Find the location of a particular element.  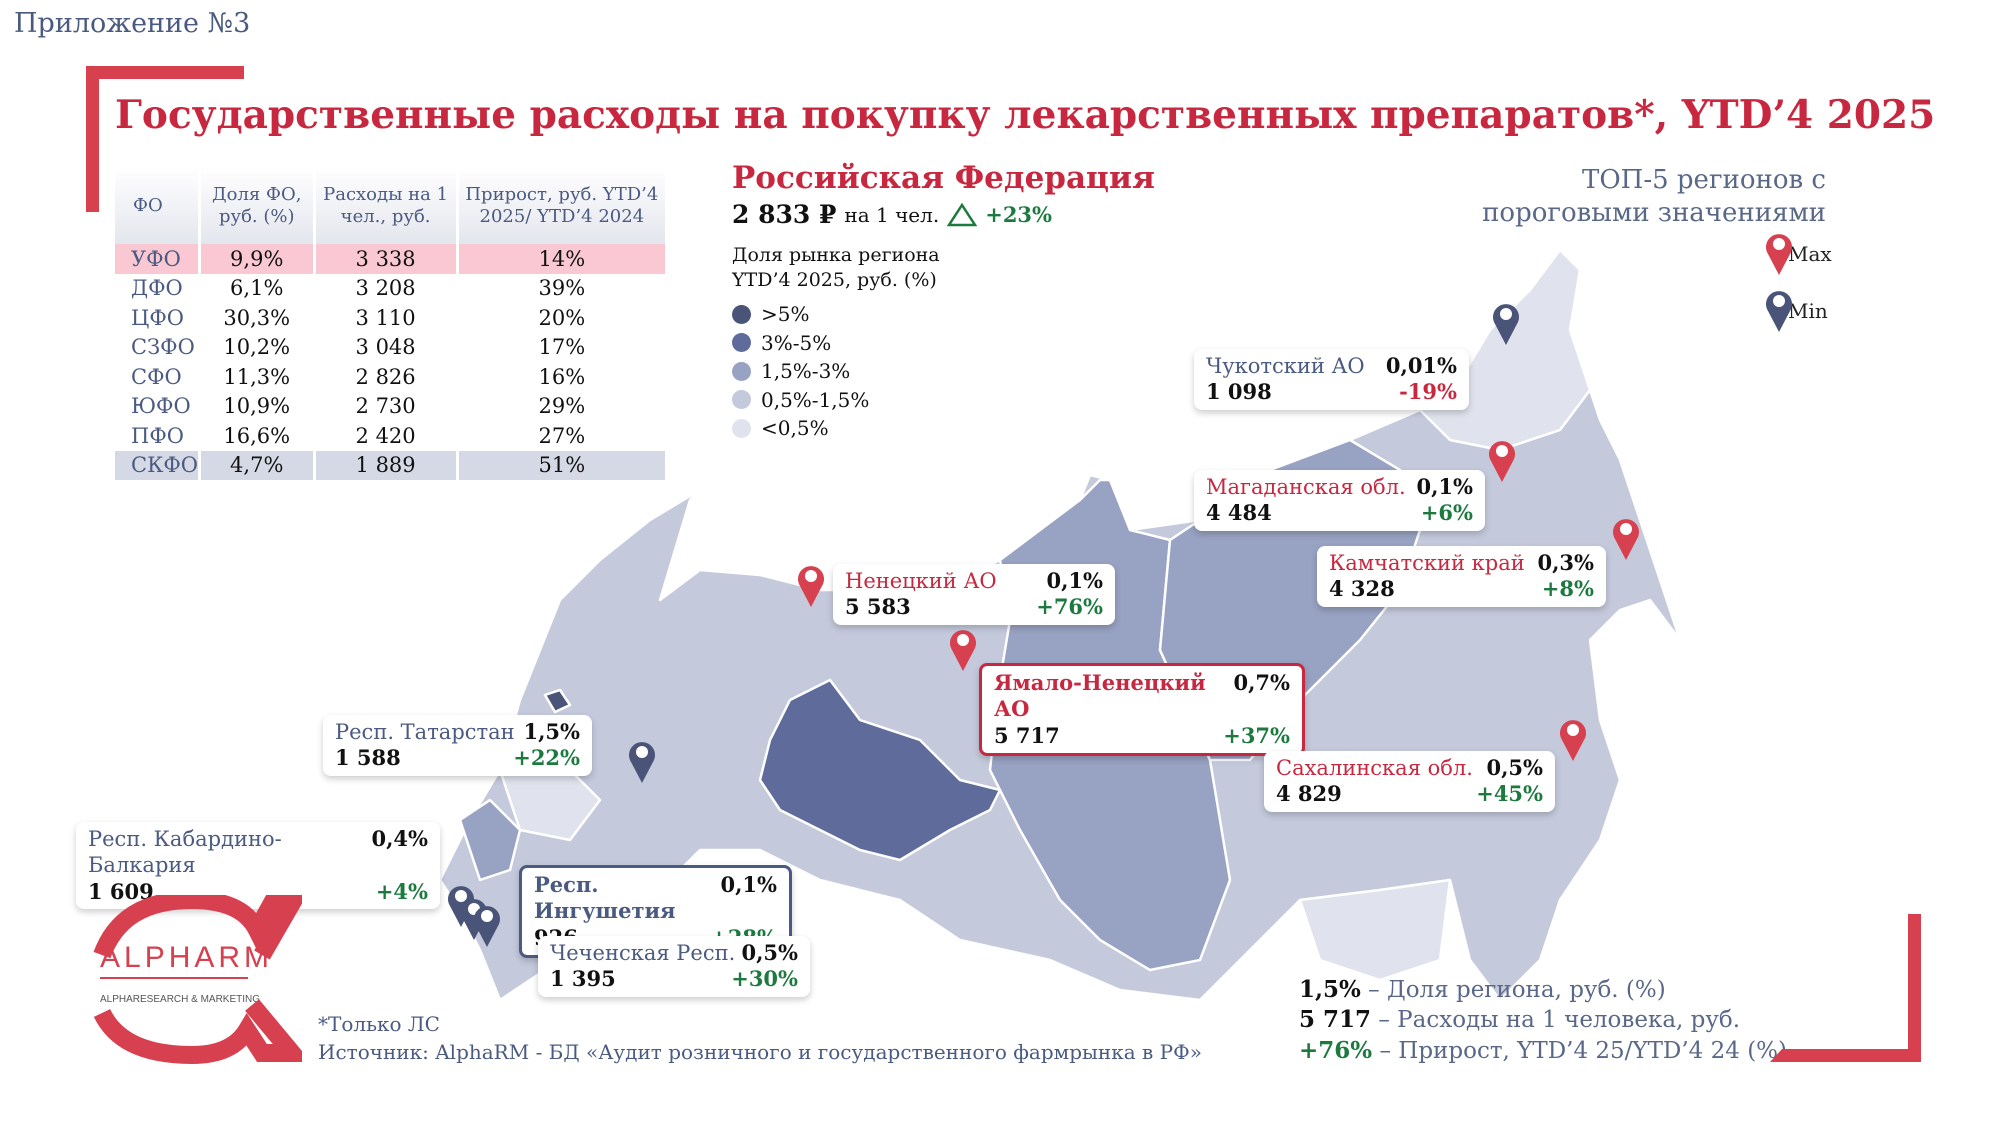

region-callout: Камчатский край 0,3% 4 328 +8% is located at coordinates (1461, 576).